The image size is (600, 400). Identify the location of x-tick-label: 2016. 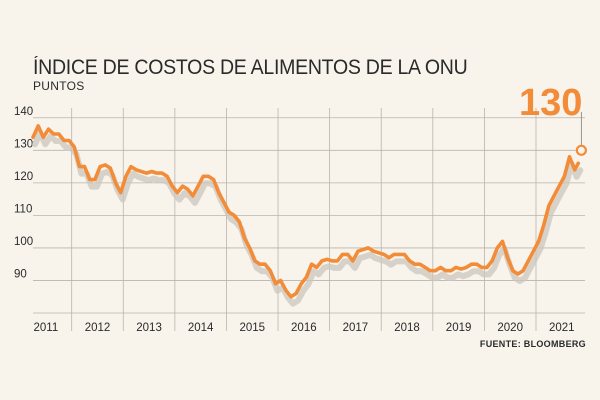
(304, 328).